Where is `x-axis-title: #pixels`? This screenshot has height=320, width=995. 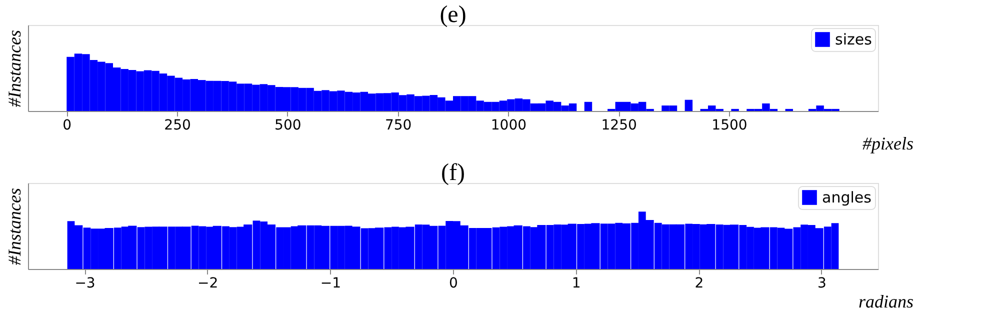 x-axis-title: #pixels is located at coordinates (888, 144).